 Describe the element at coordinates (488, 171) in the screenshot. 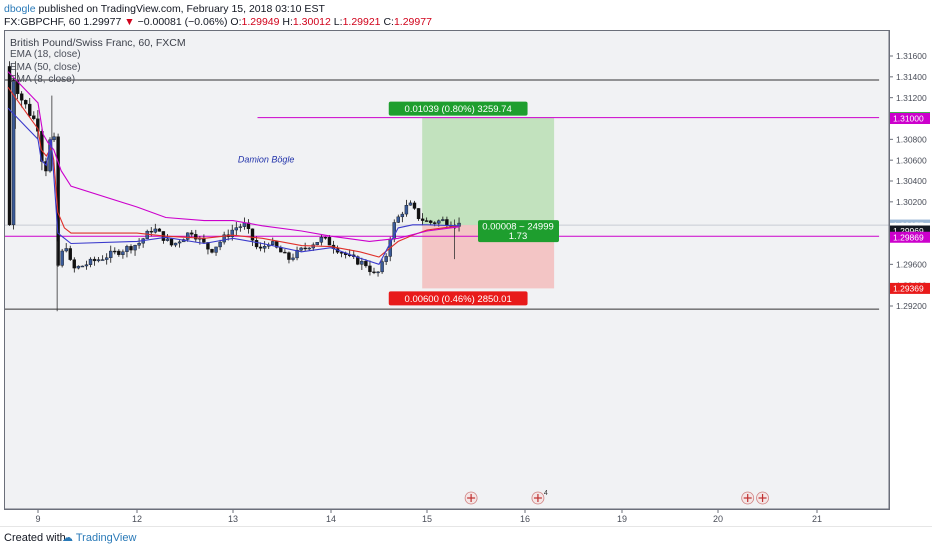

I see `profit-zone` at that location.